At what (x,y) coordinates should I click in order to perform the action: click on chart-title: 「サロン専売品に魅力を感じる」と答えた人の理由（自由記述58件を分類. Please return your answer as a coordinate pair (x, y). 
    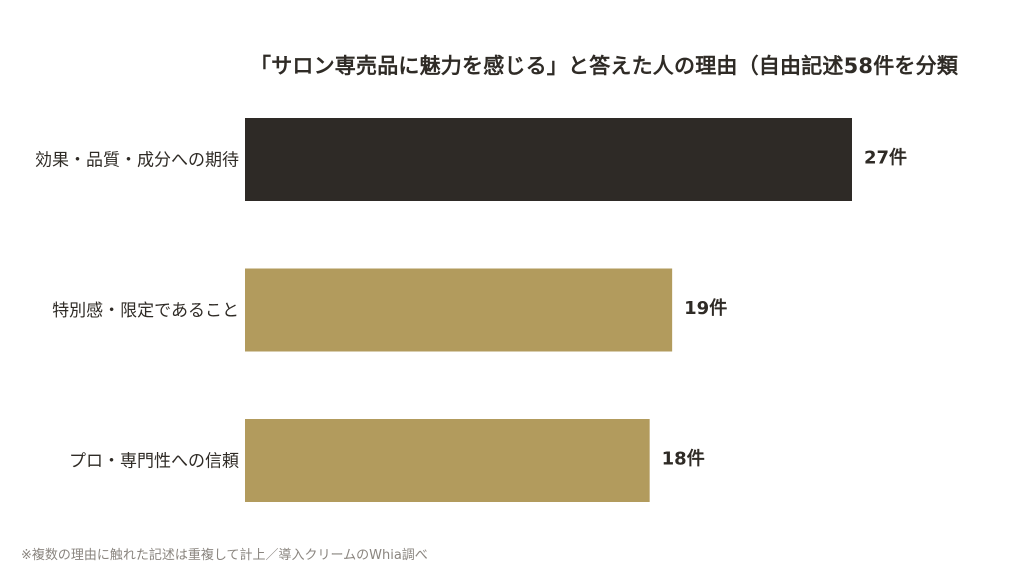
    Looking at the image, I should click on (604, 66).